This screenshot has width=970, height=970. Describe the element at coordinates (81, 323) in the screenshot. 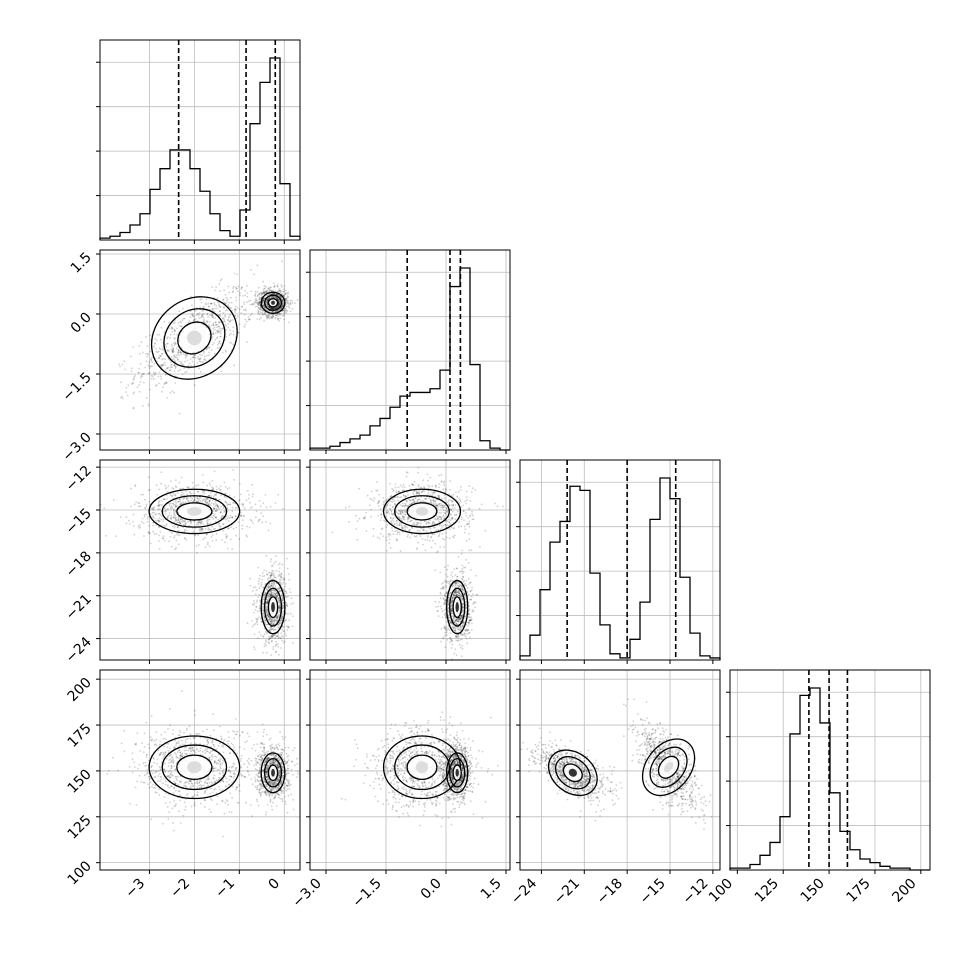

I see `y-tick-label: 0.0` at that location.